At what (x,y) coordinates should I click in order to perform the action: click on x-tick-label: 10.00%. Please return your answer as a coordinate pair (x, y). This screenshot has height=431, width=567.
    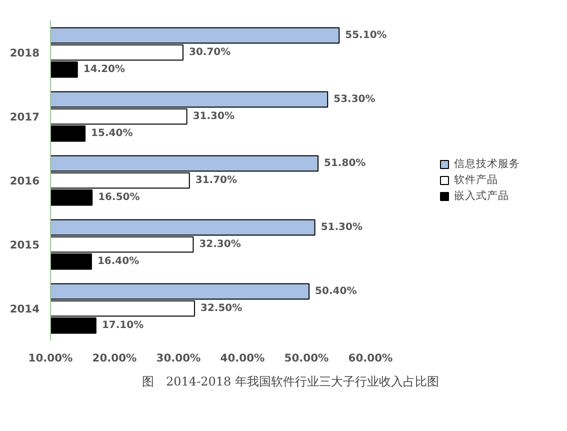
    Looking at the image, I should click on (51, 358).